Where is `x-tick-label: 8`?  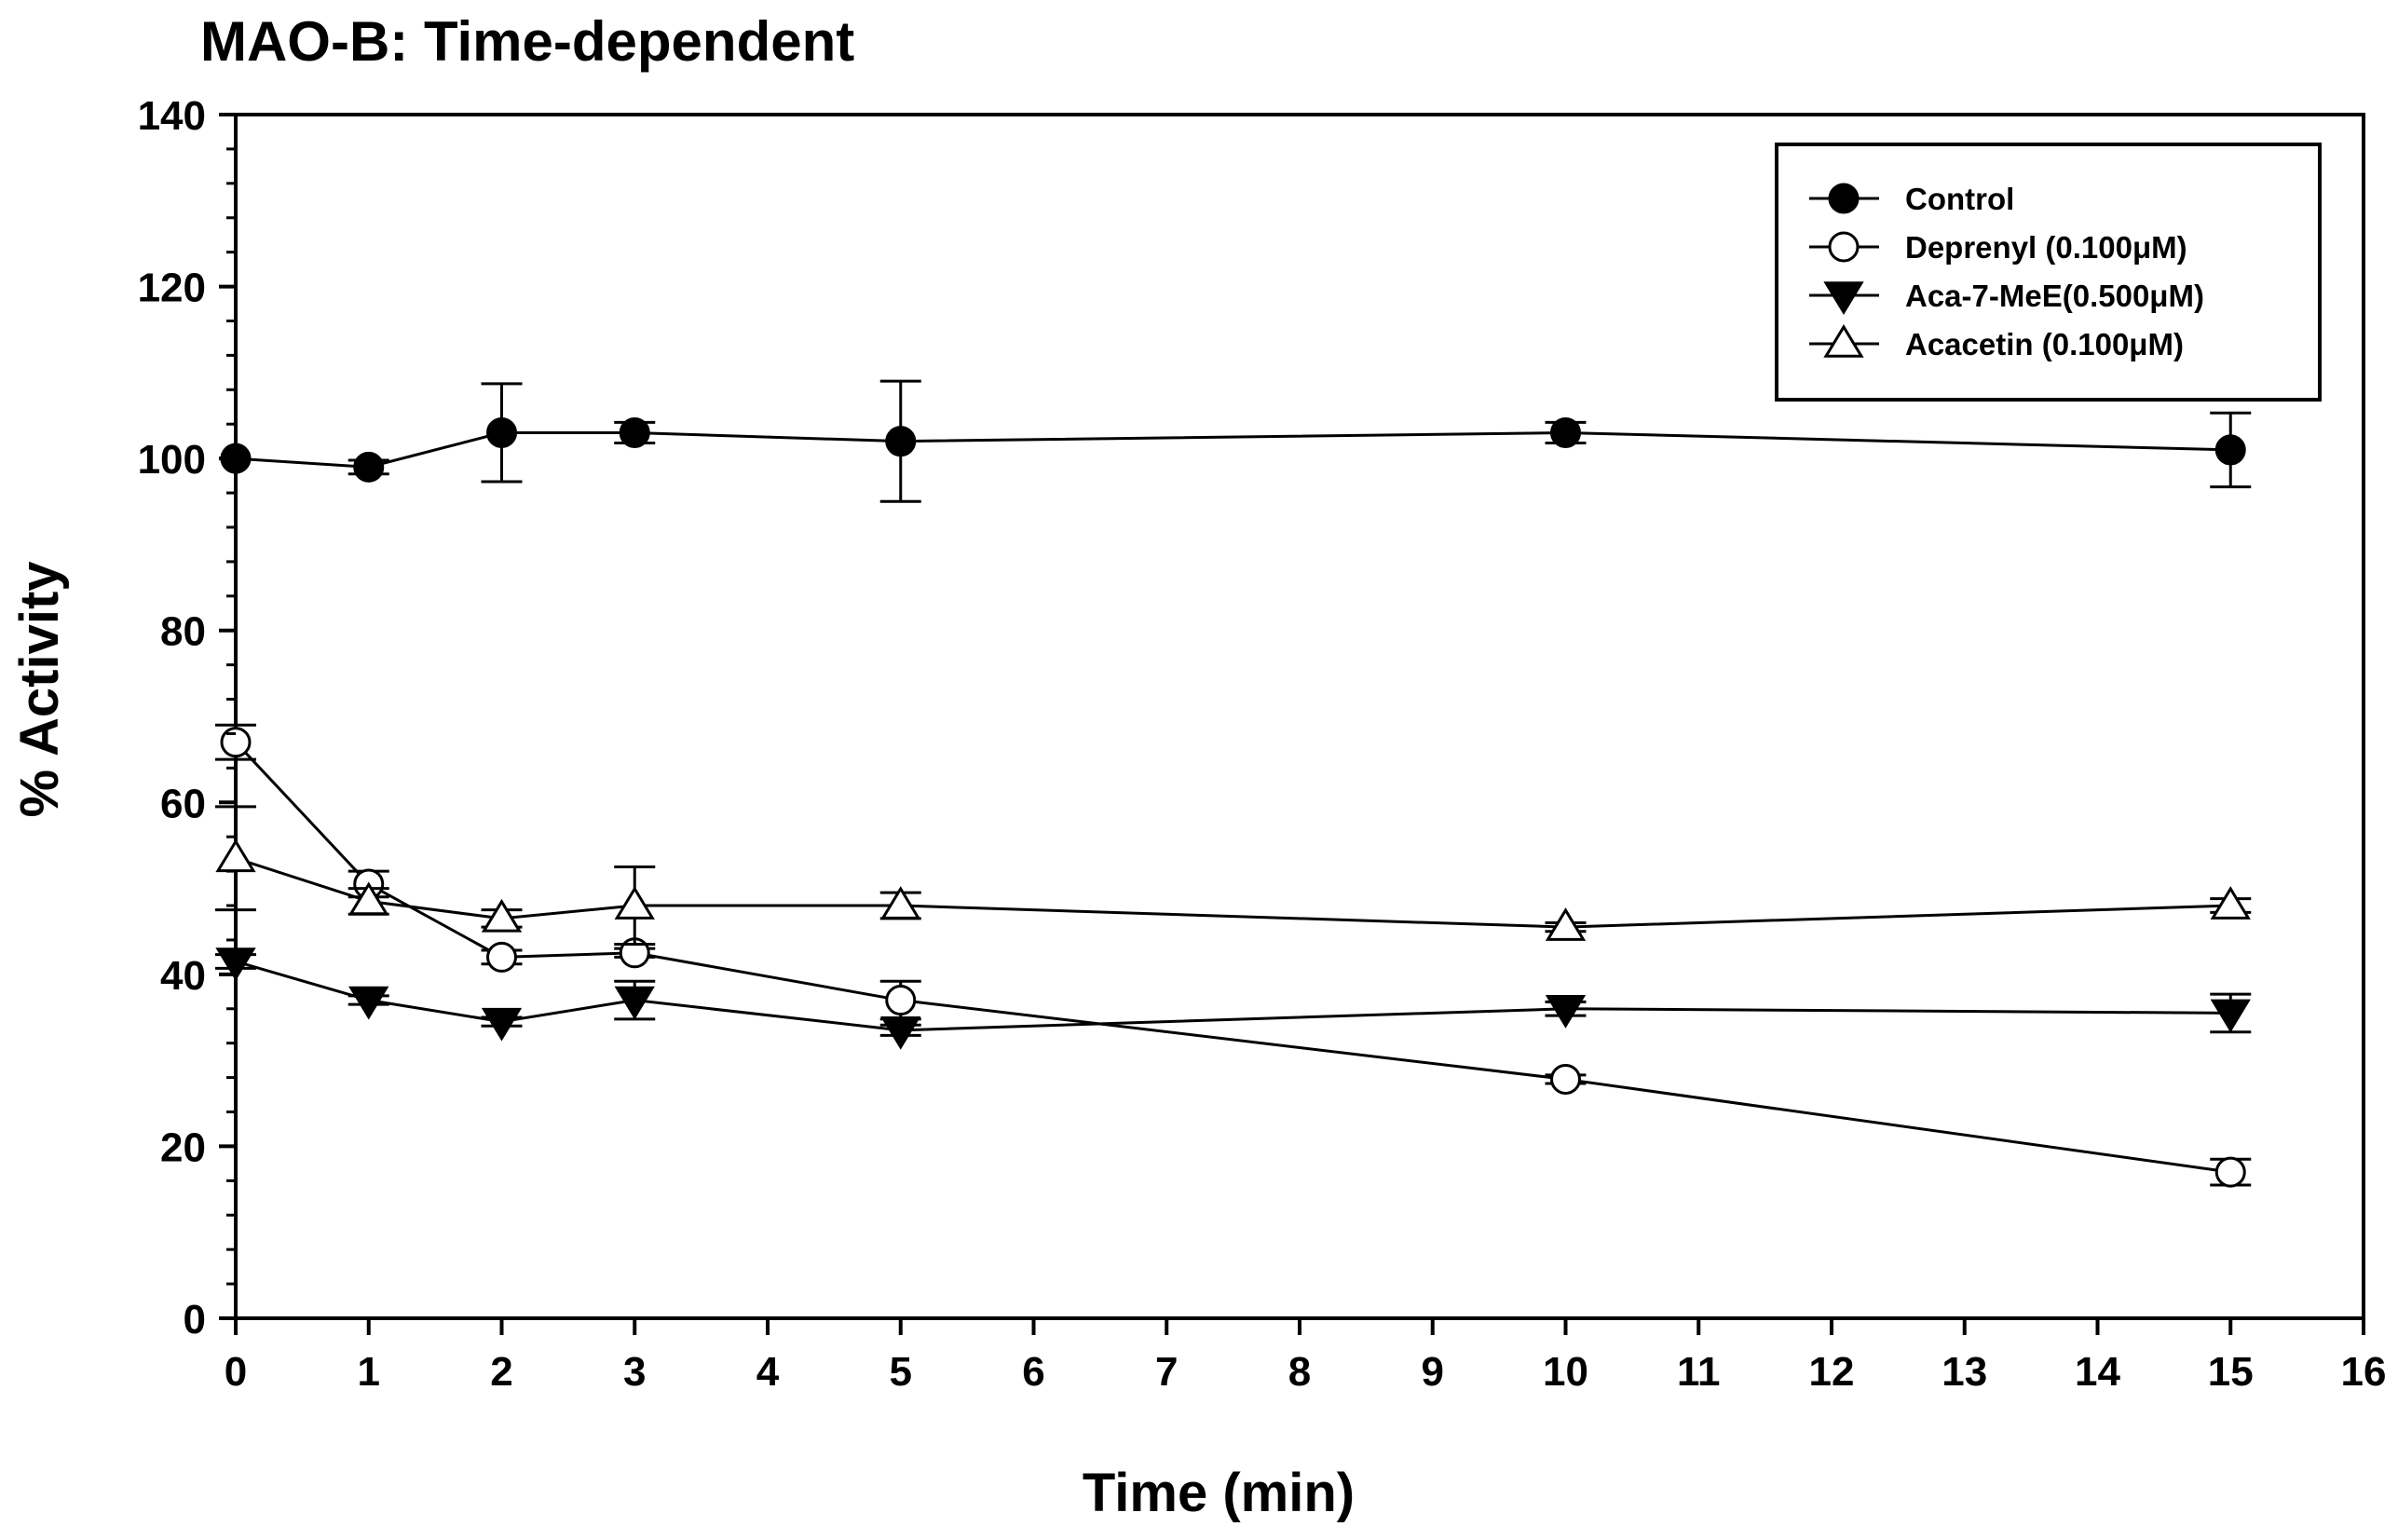
x-tick-label: 8 is located at coordinates (1299, 1372).